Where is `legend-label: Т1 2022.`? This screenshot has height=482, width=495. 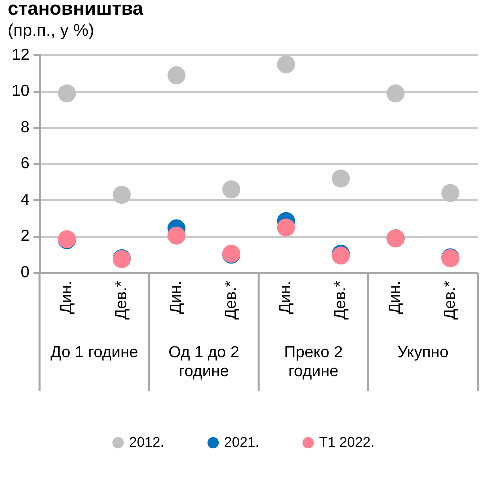
legend-label: Т1 2022. is located at coordinates (347, 442).